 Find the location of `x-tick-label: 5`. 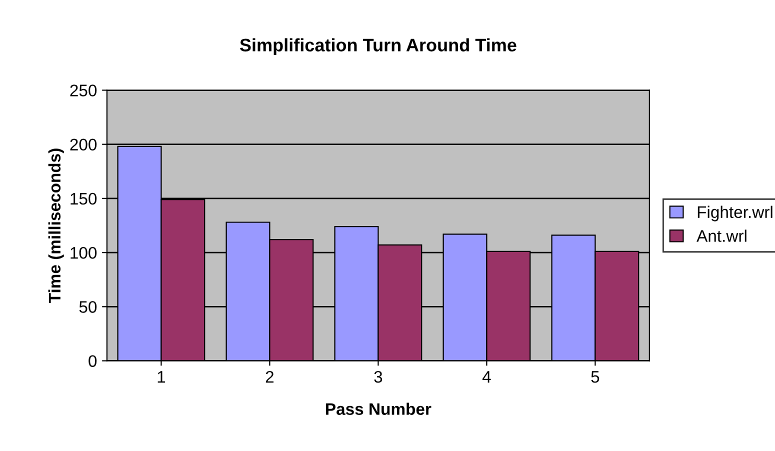

x-tick-label: 5 is located at coordinates (595, 377).